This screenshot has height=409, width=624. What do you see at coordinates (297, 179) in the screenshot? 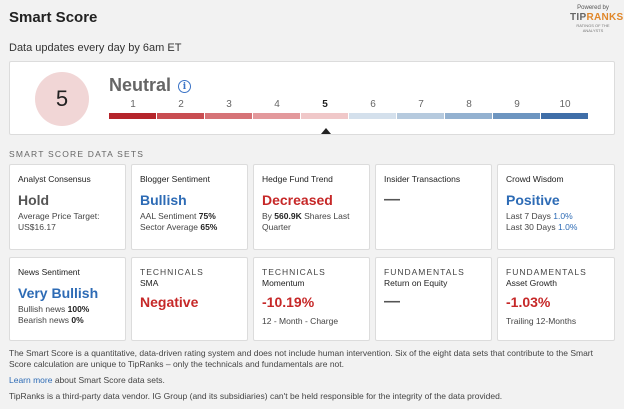
I see `card-title: Hedge Fund Trend` at bounding box center [297, 179].